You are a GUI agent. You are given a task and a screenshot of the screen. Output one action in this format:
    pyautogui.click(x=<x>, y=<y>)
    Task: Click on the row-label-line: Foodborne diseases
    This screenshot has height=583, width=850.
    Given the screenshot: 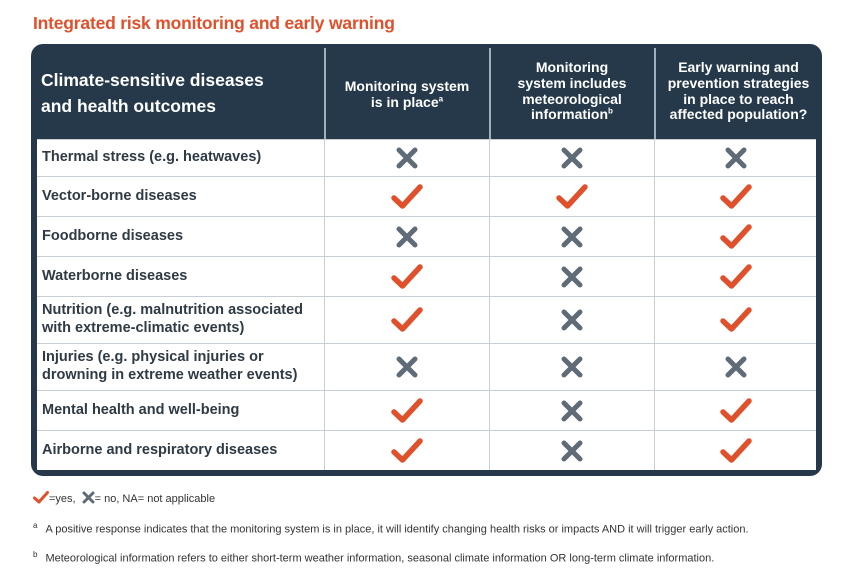 What is the action you would take?
    pyautogui.click(x=113, y=235)
    